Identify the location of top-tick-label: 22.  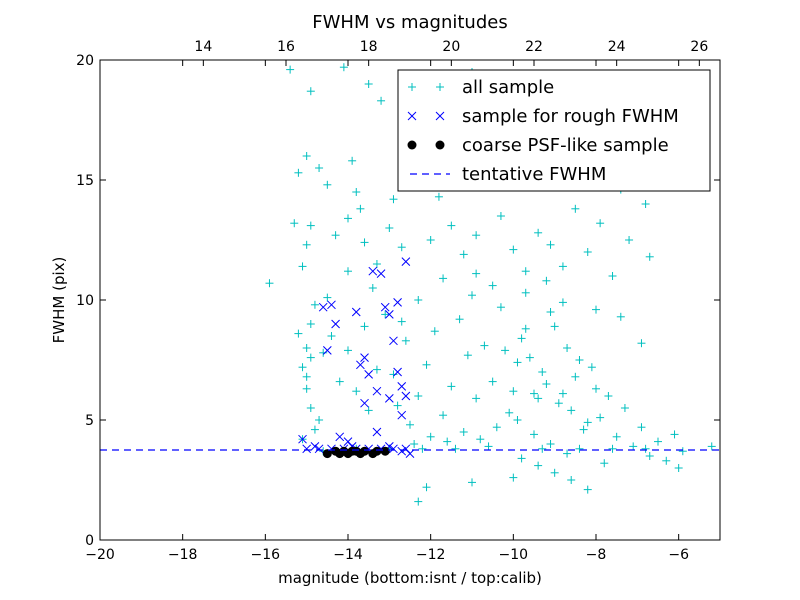
(534, 47).